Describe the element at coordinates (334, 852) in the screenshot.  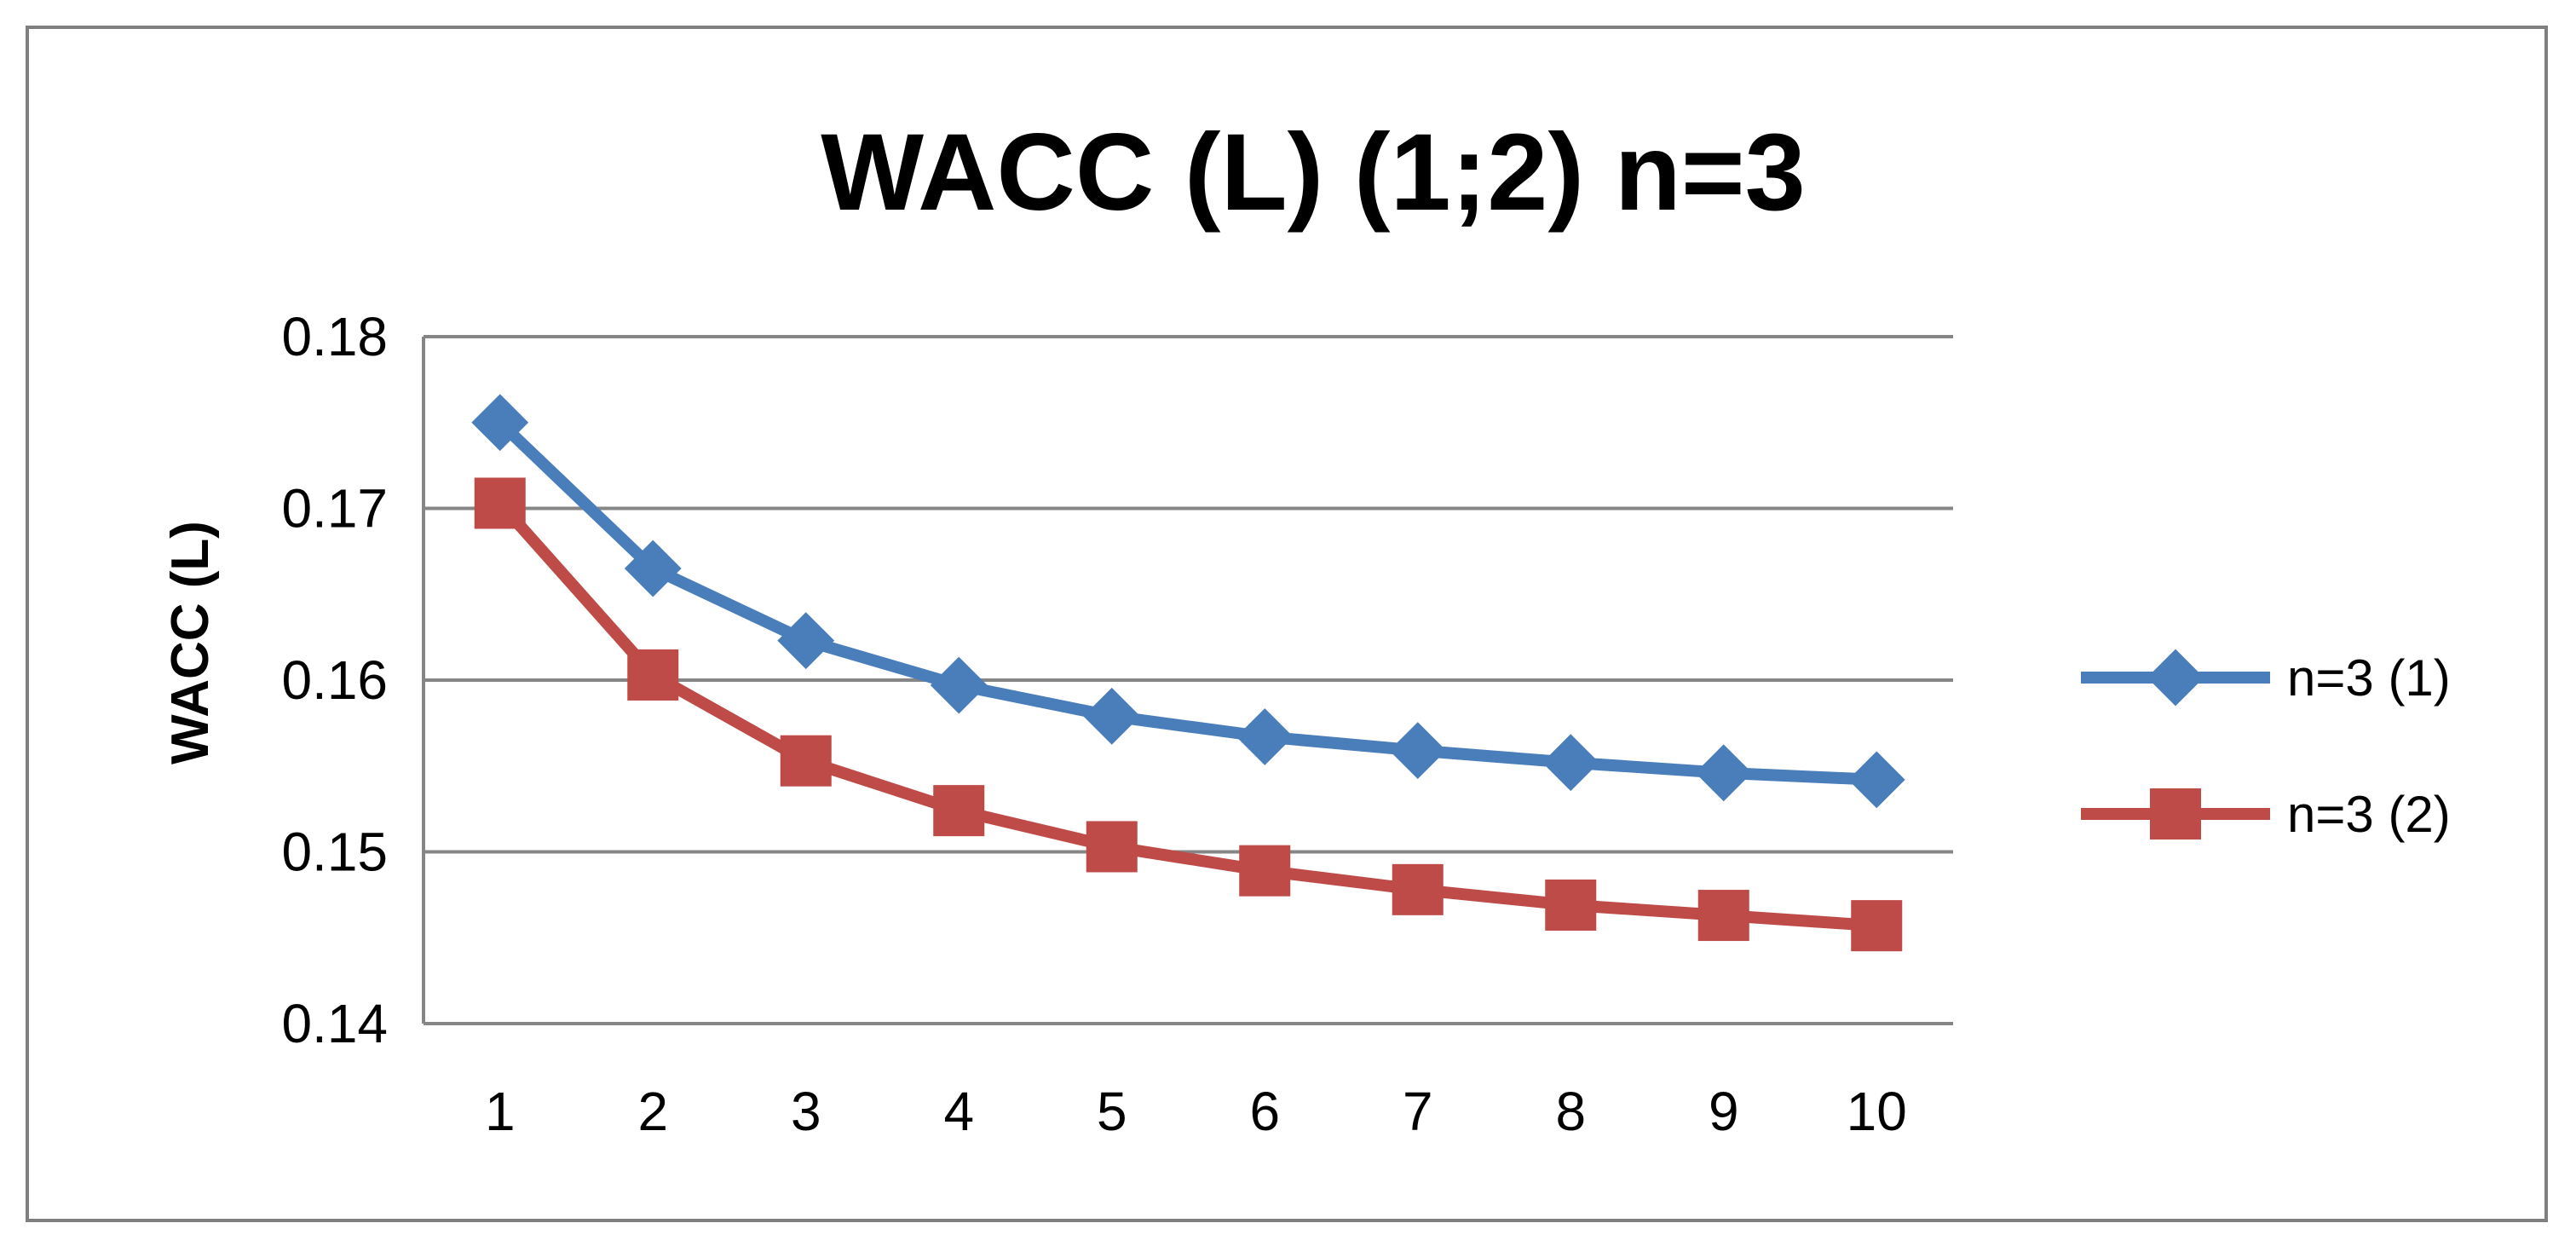
I see `y-tick-label: 0.15` at that location.